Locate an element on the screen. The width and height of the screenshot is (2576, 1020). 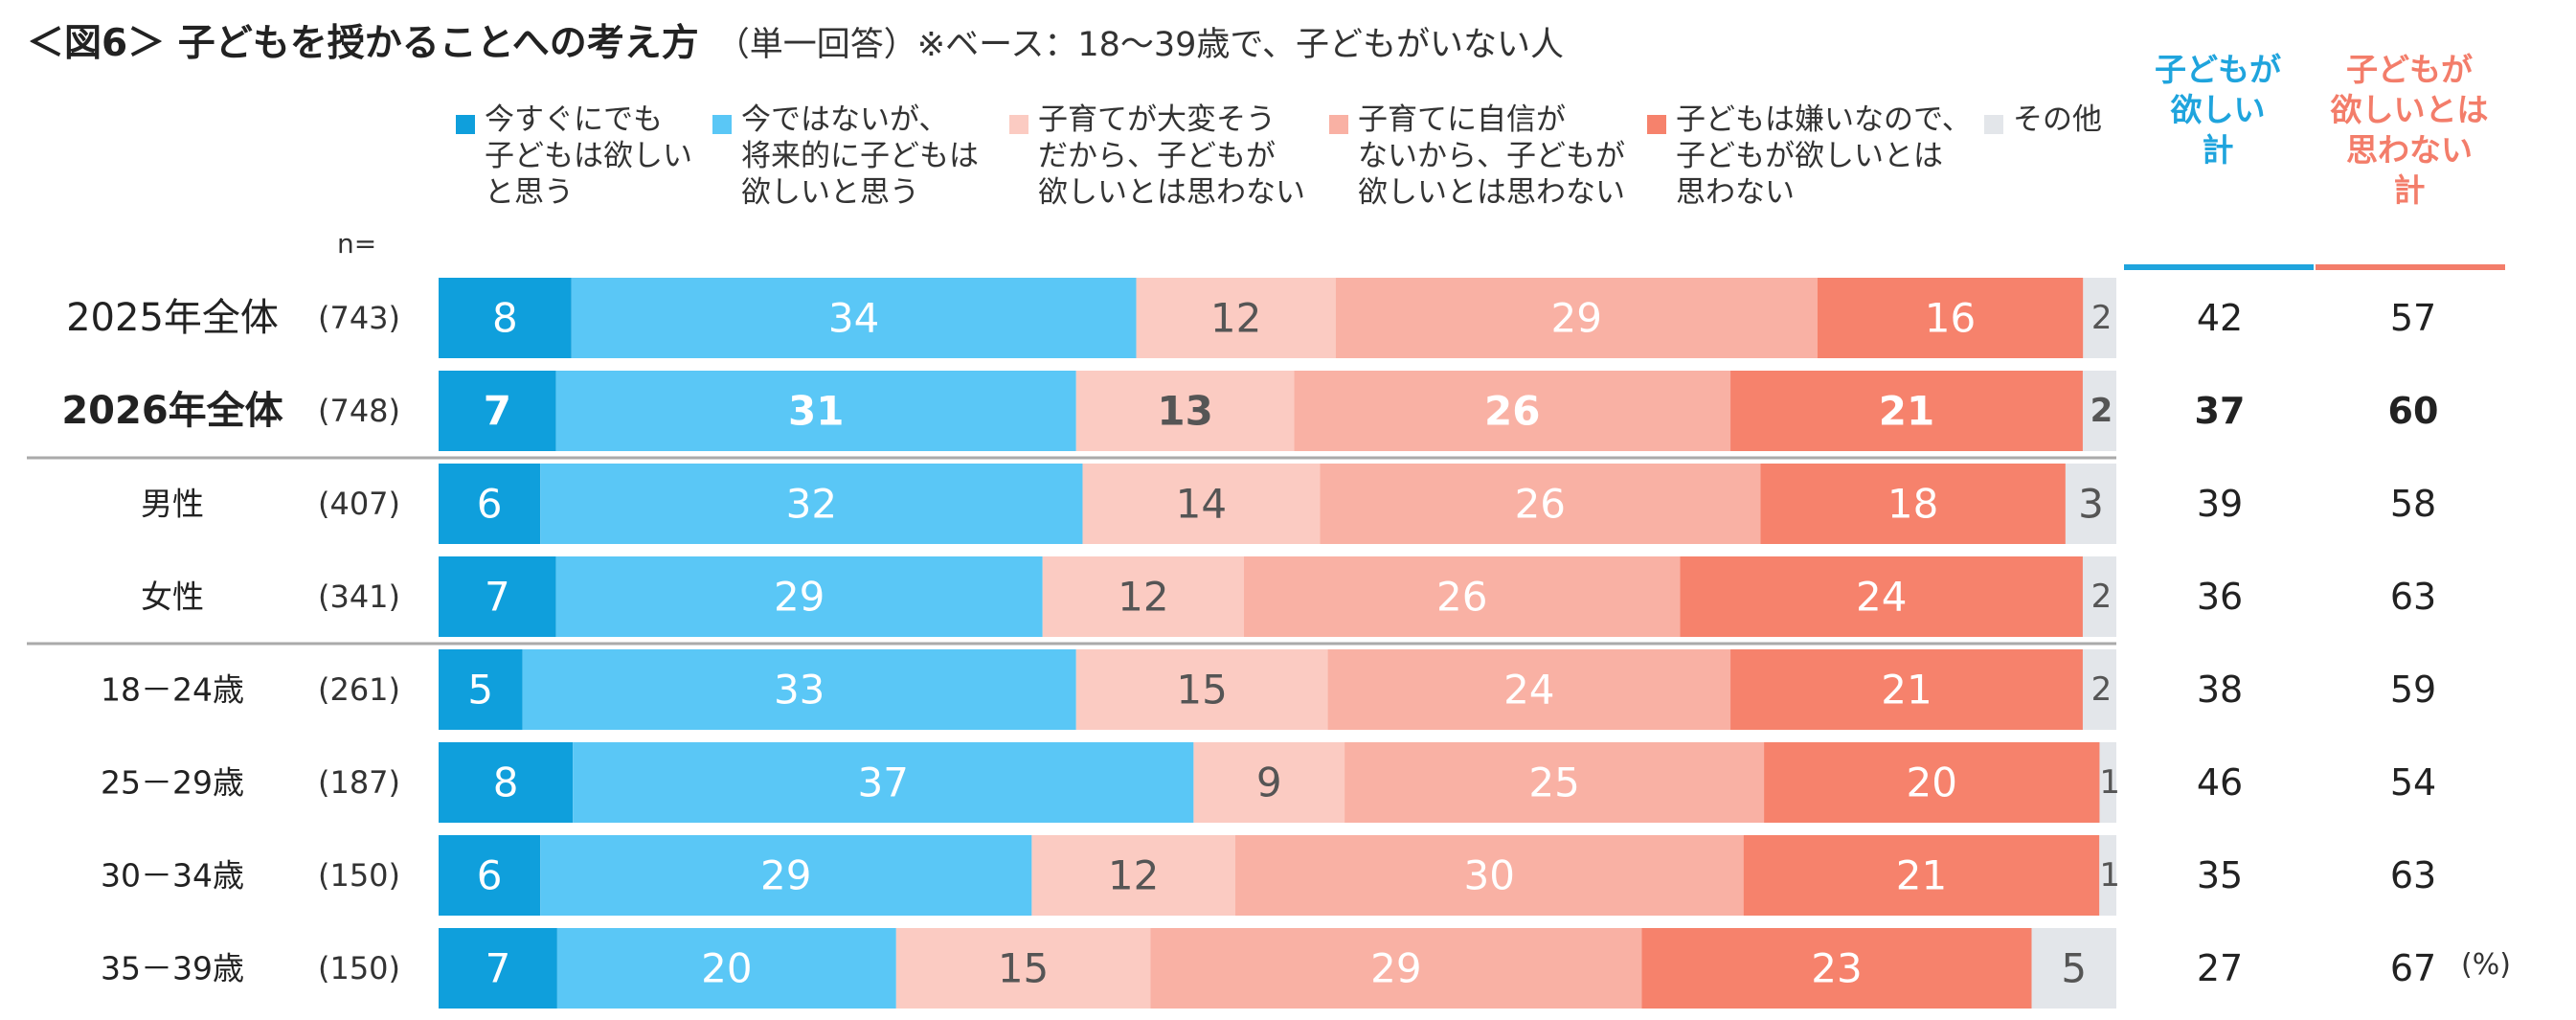
want-total-value: 38 is located at coordinates (2220, 690).